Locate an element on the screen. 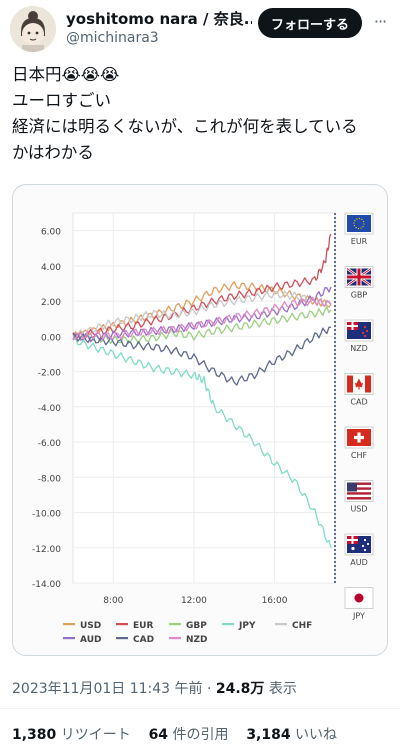  japan-flag-icon is located at coordinates (359, 598).